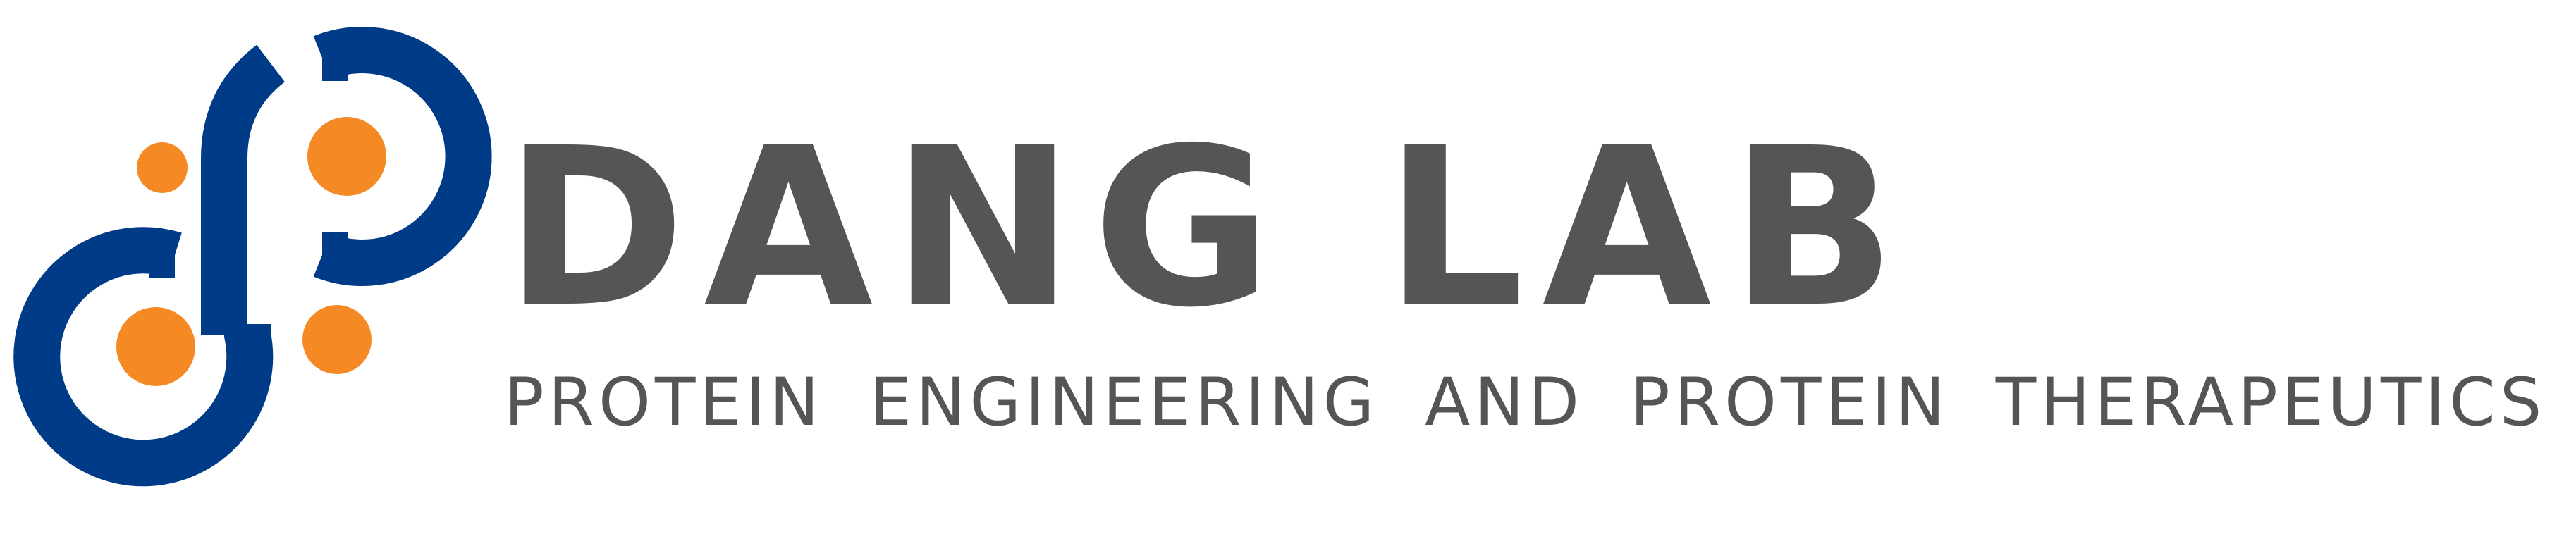 Image resolution: width=2576 pixels, height=546 pixels. What do you see at coordinates (335, 58) in the screenshot?
I see `logo-ring-right-tab-upper` at bounding box center [335, 58].